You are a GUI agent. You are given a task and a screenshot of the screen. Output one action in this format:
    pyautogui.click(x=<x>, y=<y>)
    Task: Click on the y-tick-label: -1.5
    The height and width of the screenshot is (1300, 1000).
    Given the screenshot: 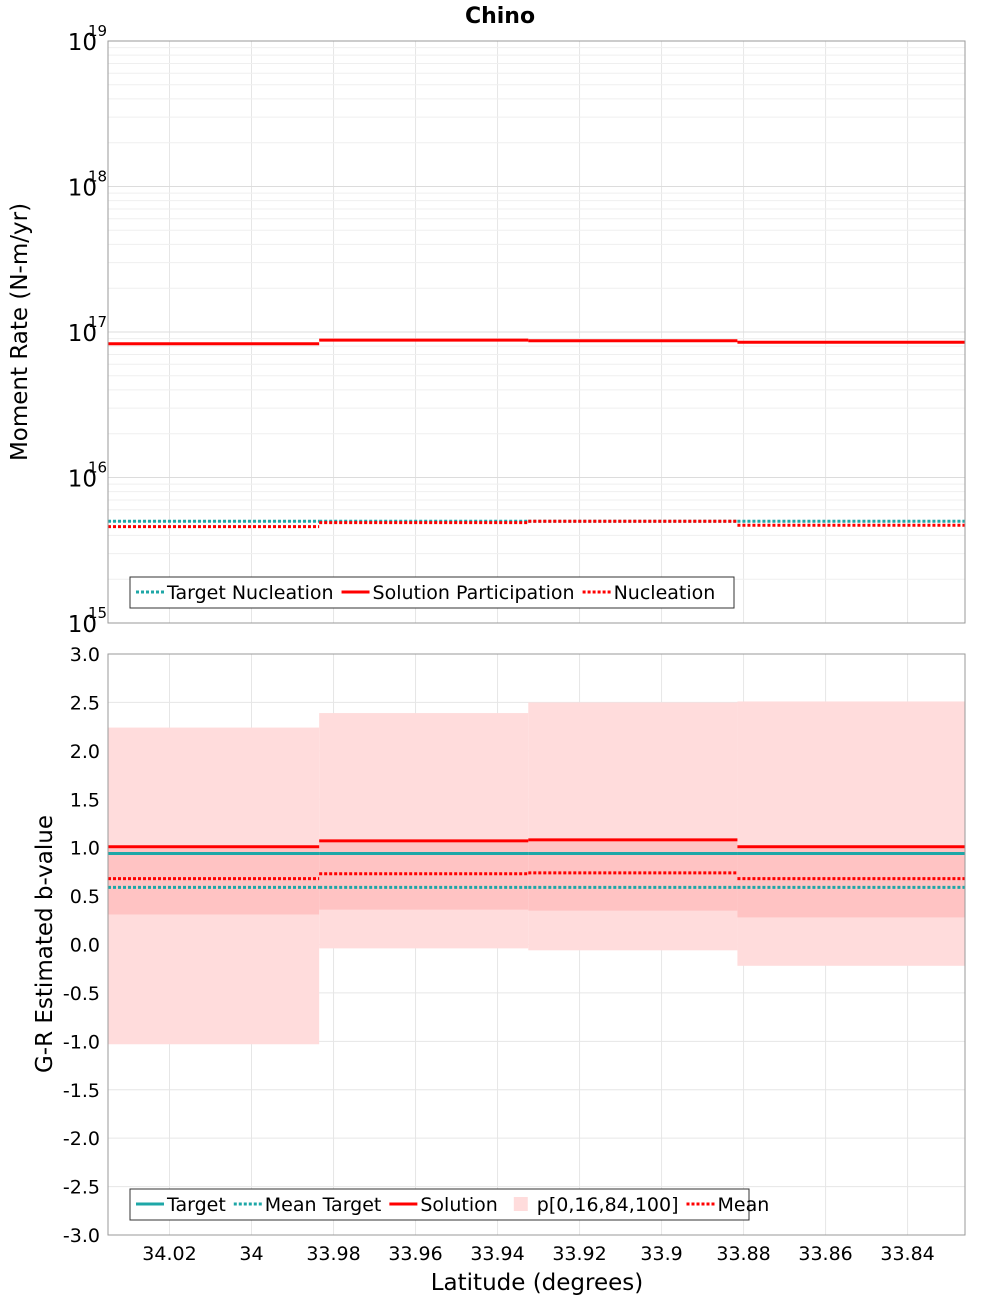 What is the action you would take?
    pyautogui.click(x=81, y=1091)
    